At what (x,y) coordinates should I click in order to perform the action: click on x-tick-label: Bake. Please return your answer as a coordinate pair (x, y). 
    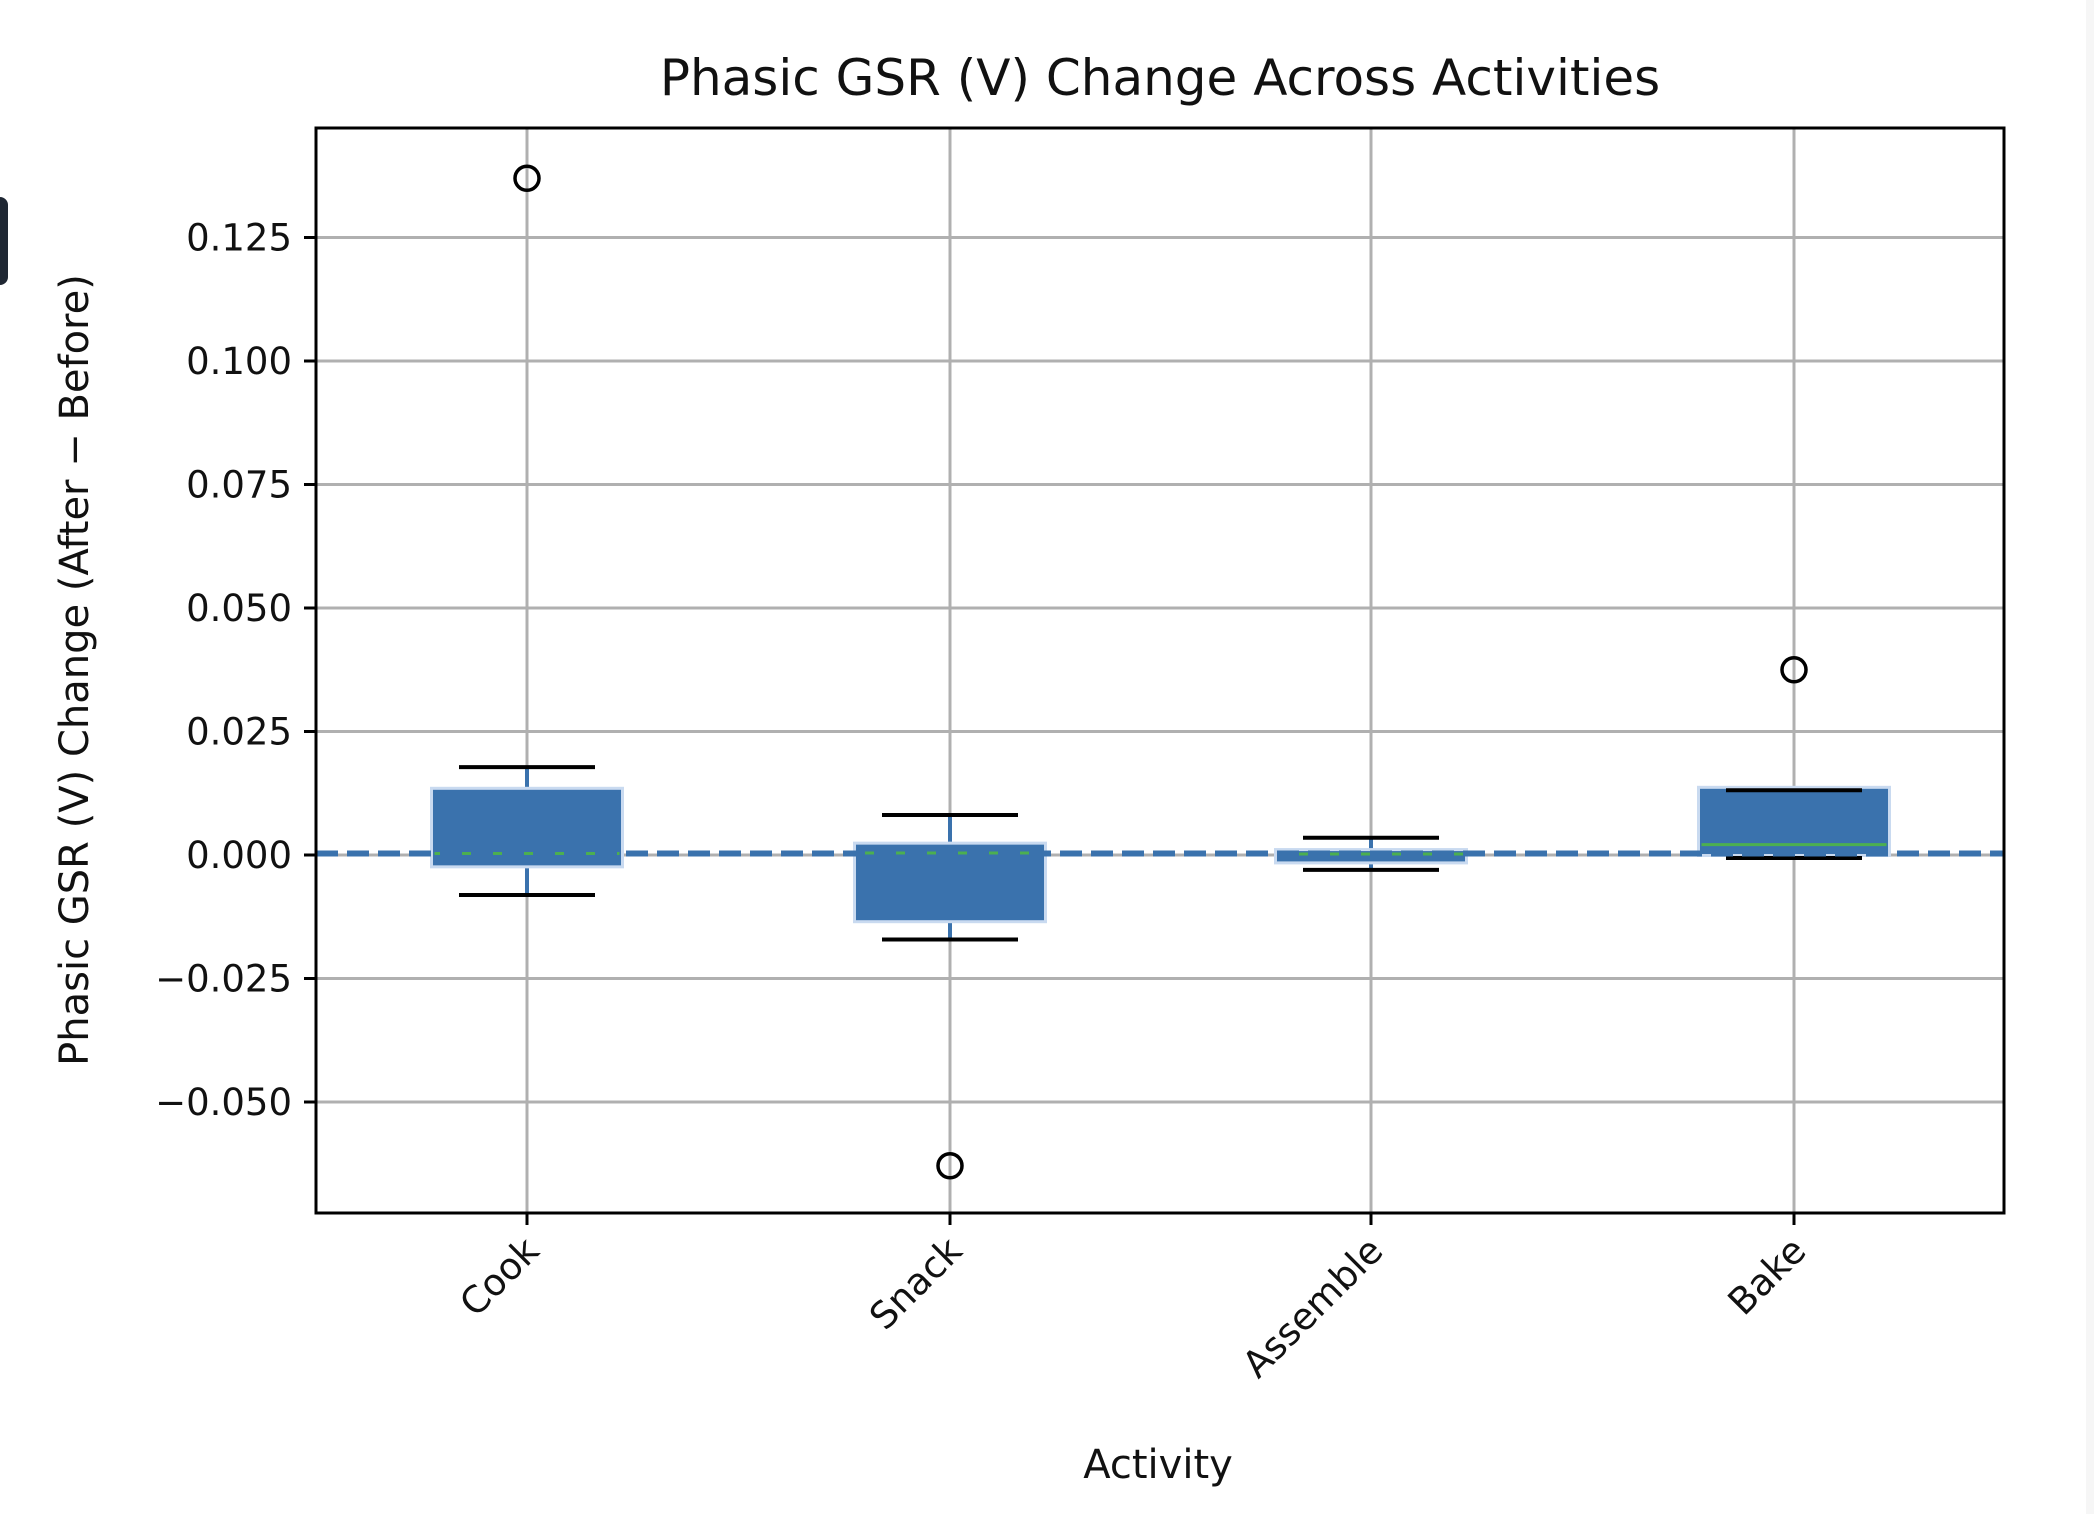
    Looking at the image, I should click on (1767, 1276).